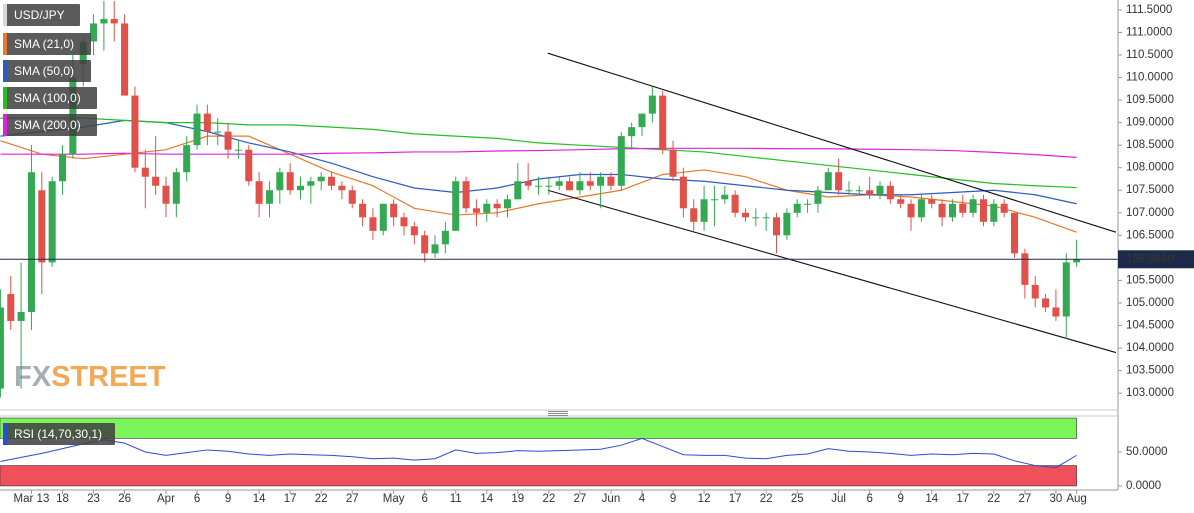 The width and height of the screenshot is (1194, 513). What do you see at coordinates (41, 15) in the screenshot?
I see `legend-item: USD/JPY` at bounding box center [41, 15].